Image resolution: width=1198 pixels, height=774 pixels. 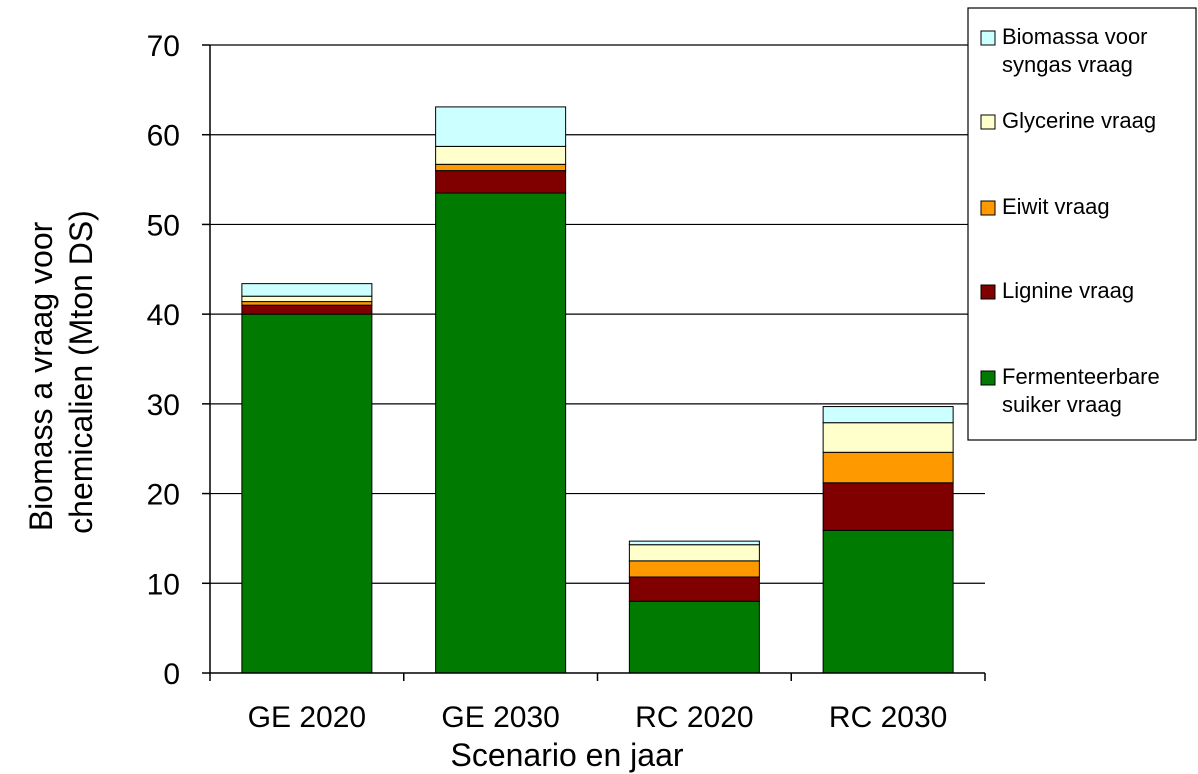 I want to click on y-axis-title-line-2: chemicalien (Mton DS), so click(x=81, y=372).